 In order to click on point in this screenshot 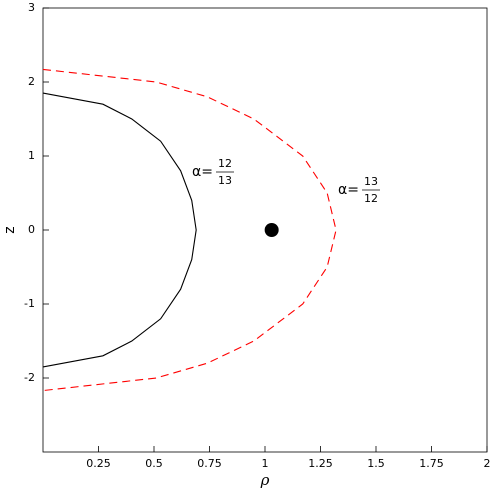, I will do `click(271, 230)`.